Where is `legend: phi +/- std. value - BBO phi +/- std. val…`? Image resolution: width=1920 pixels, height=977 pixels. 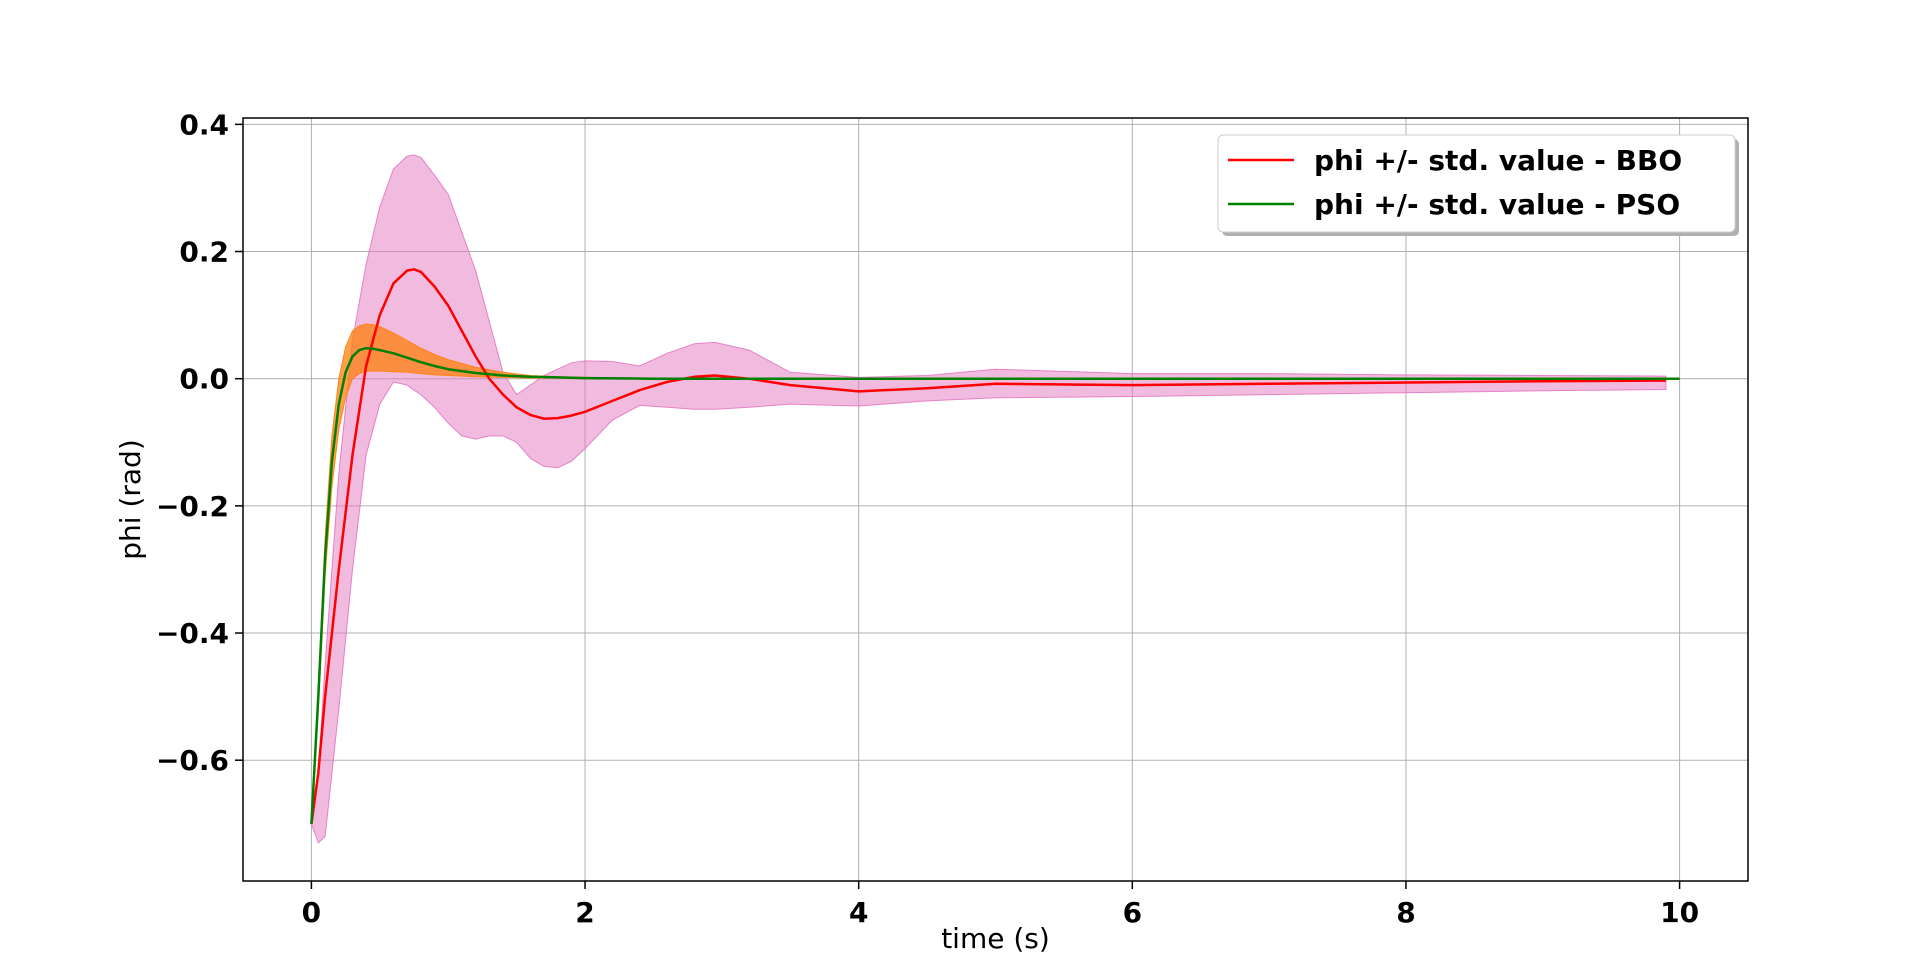
legend: phi +/- std. value - BBO phi +/- std. val… is located at coordinates (1478, 185).